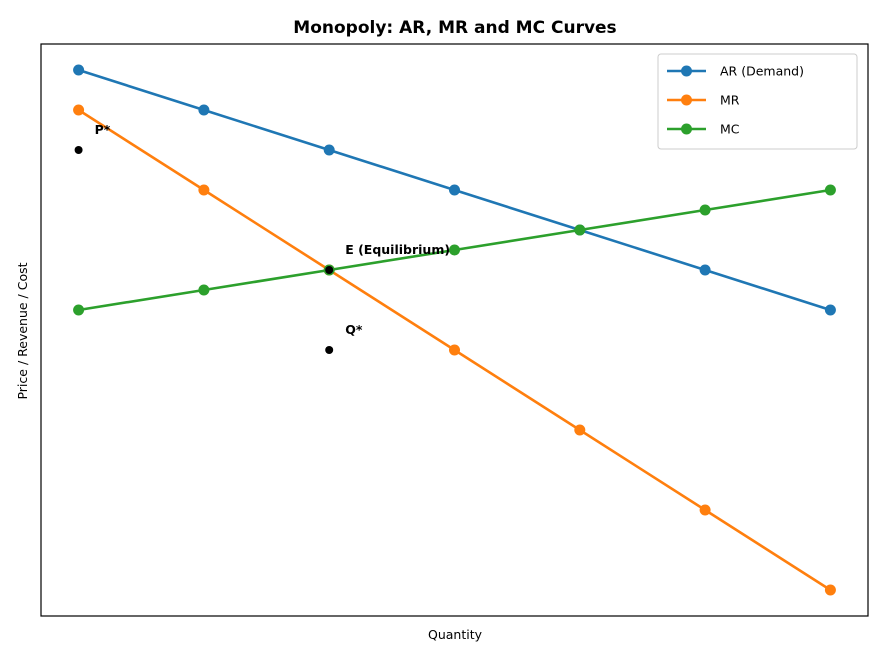 The height and width of the screenshot is (657, 882). Describe the element at coordinates (329, 350) in the screenshot. I see `annotation-point-q` at that location.